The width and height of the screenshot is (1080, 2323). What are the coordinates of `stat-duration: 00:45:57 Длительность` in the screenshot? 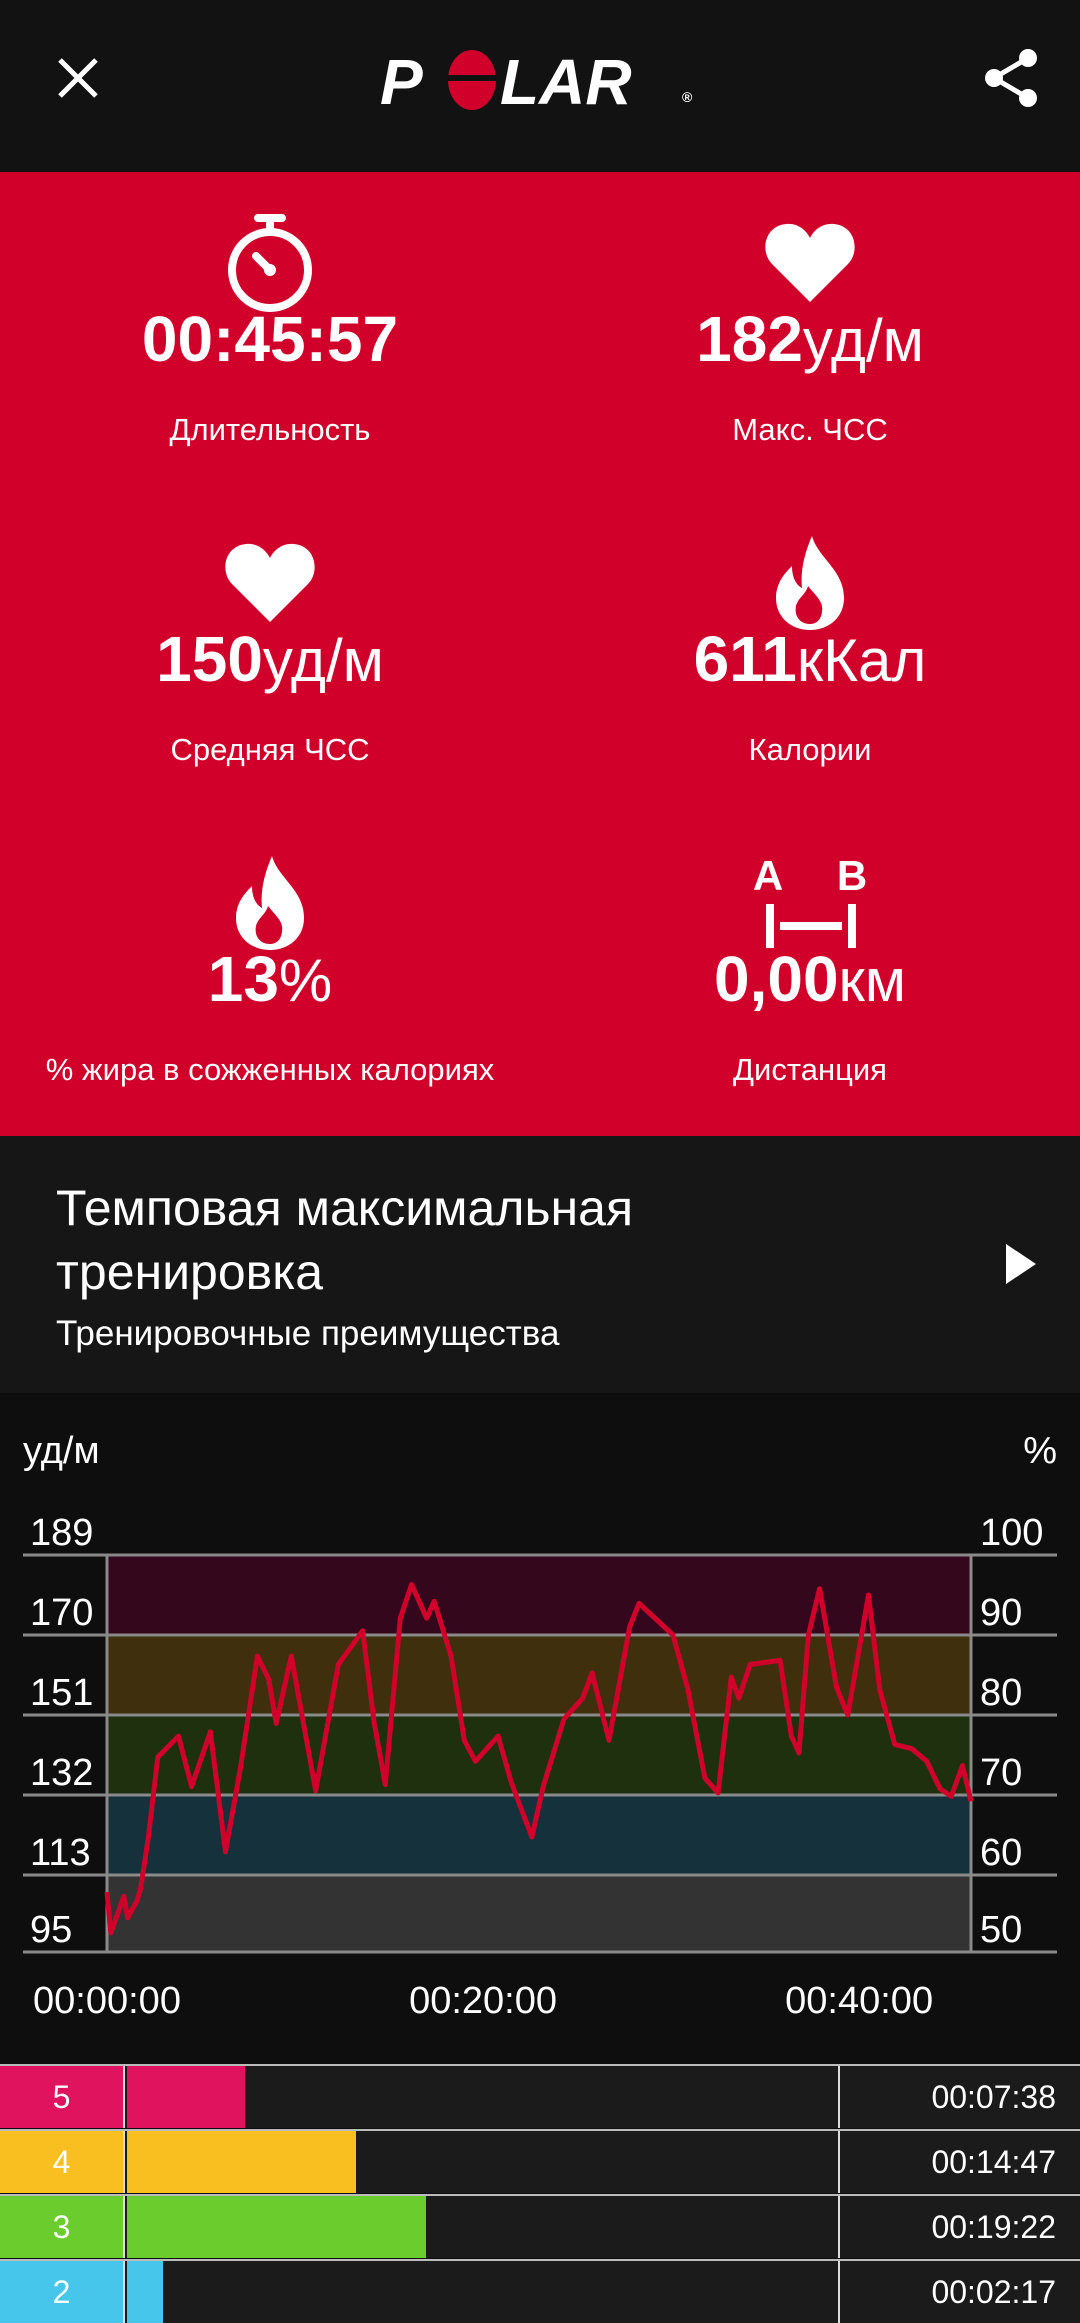 It's located at (270, 332).